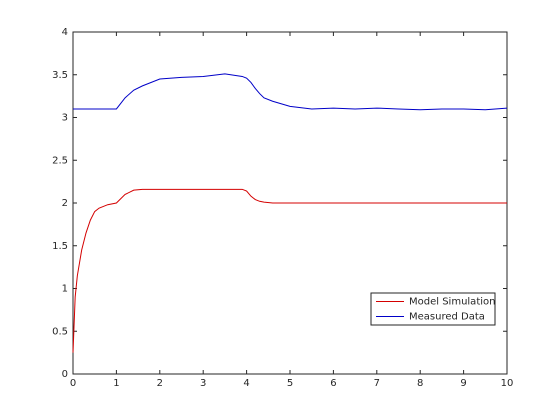 This screenshot has height=420, width=560. What do you see at coordinates (65, 32) in the screenshot?
I see `y-tick-label: 4` at bounding box center [65, 32].